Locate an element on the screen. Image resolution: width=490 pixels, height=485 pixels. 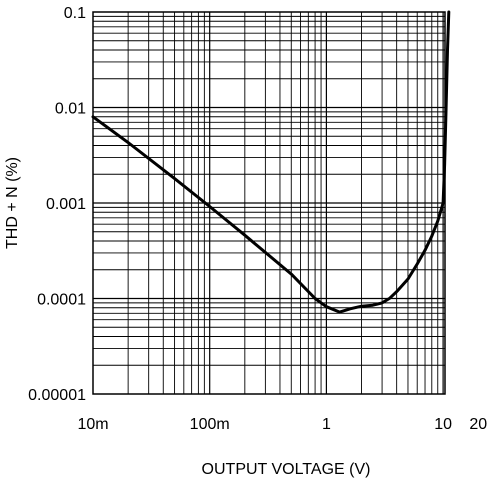
y-tick-label: 0.01 is located at coordinates (70, 109).